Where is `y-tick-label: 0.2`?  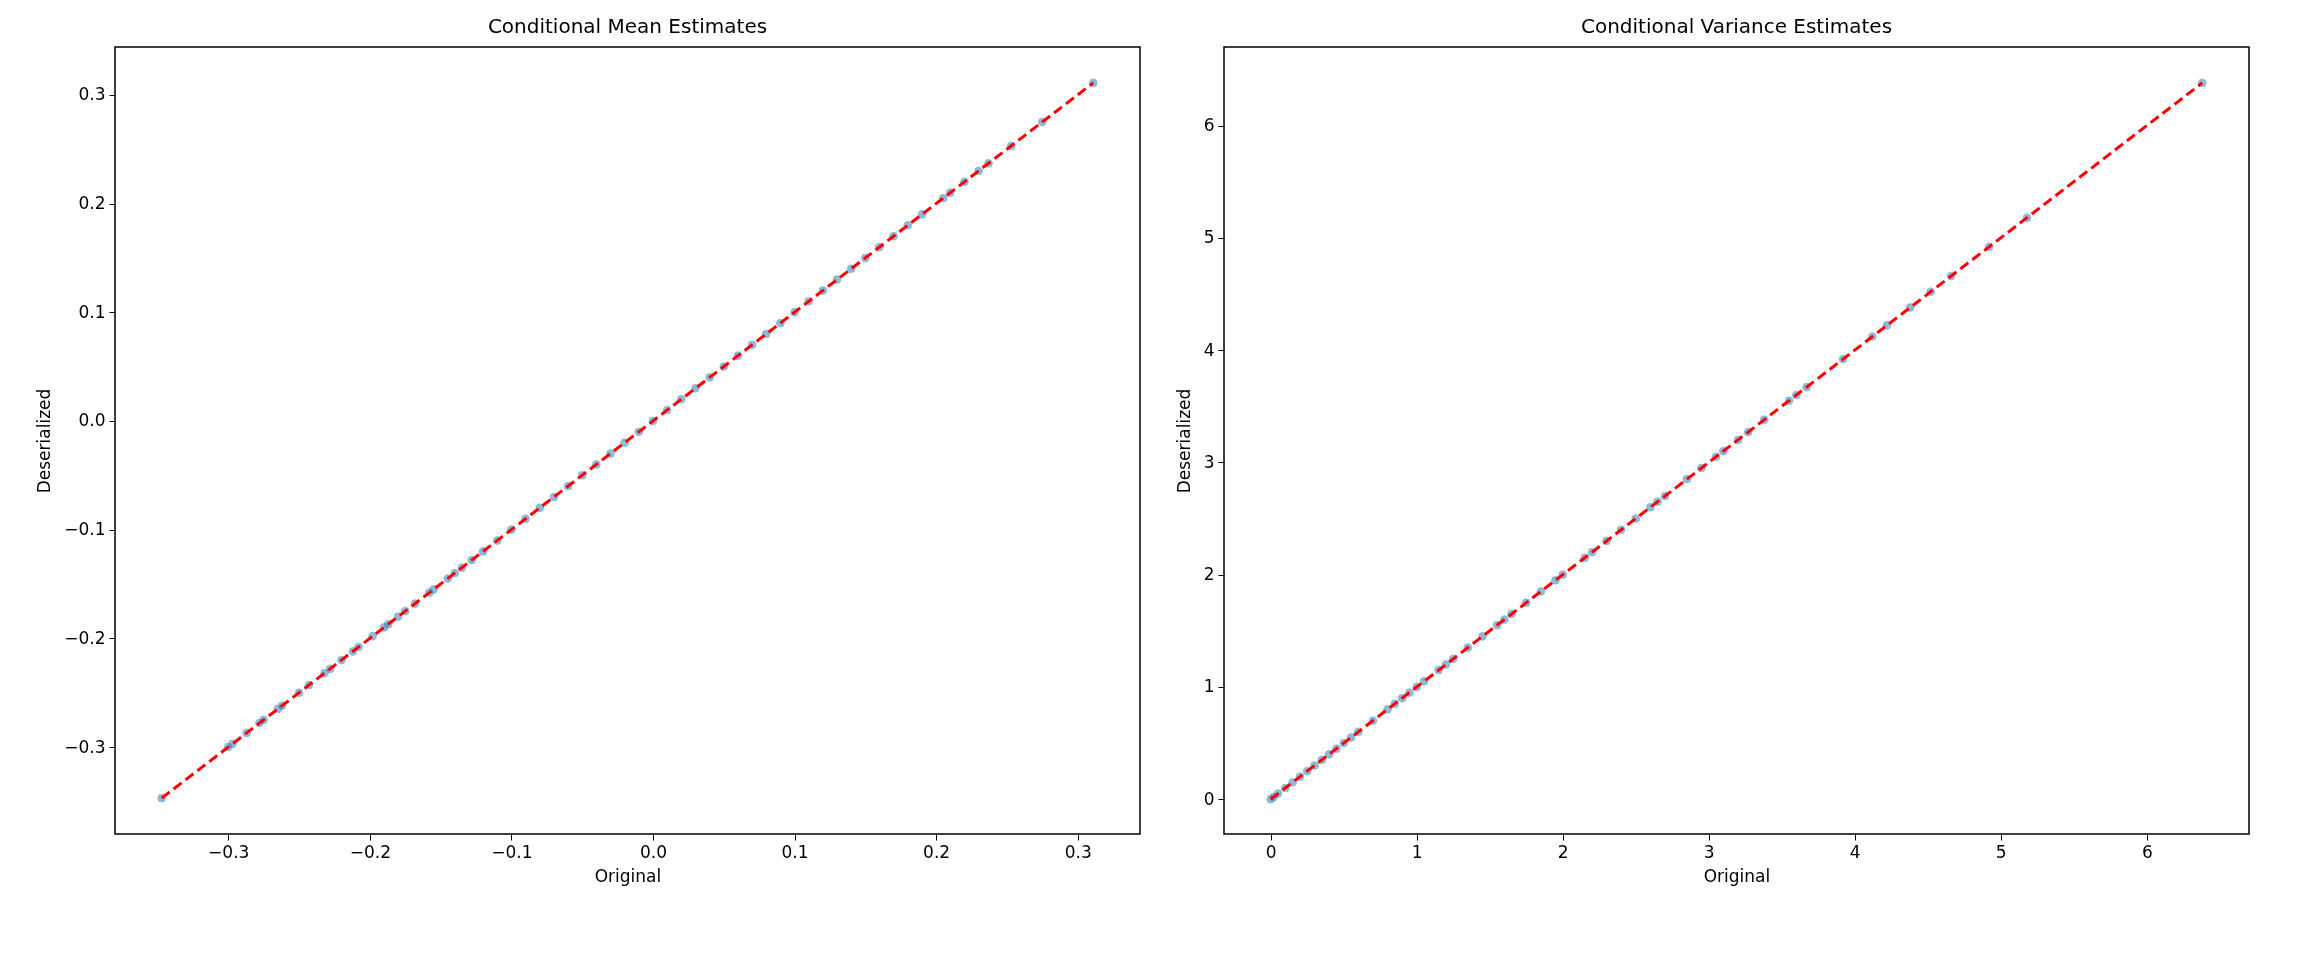 y-tick-label: 0.2 is located at coordinates (92, 203).